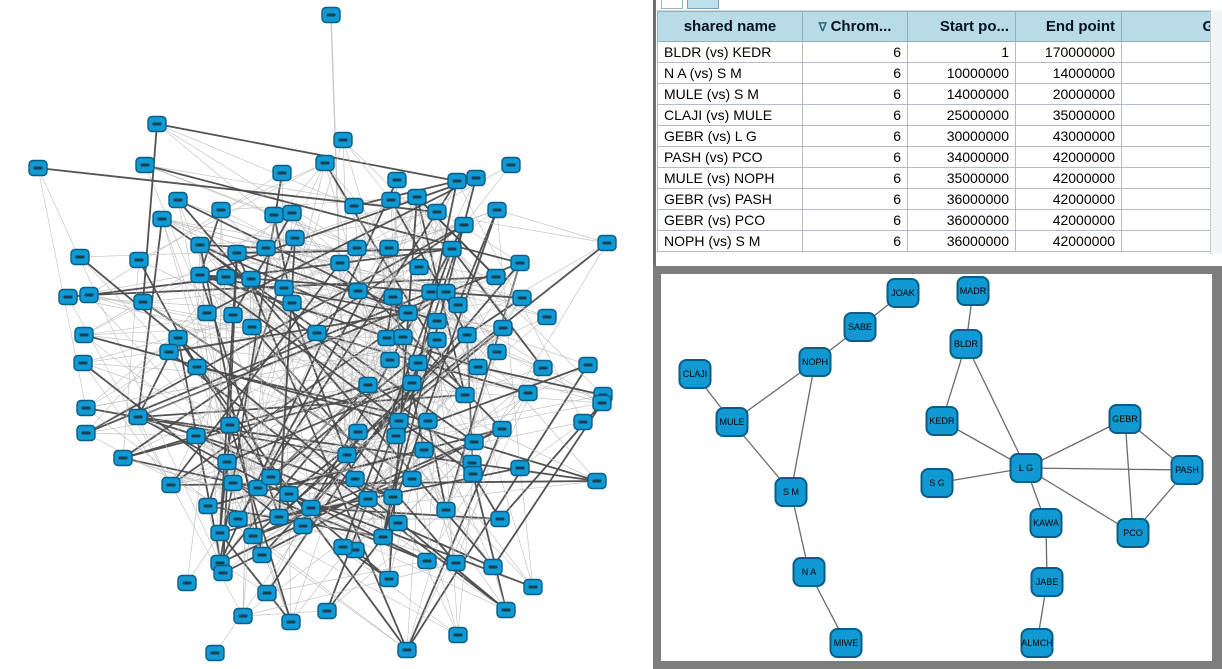 This screenshot has height=669, width=1222. I want to click on table-cell: NOPH (vs) S M, so click(730, 241).